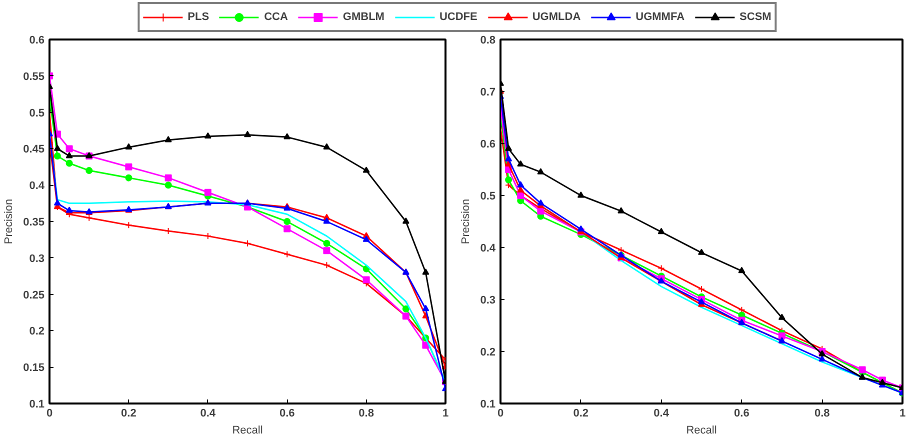 This screenshot has width=914, height=439. I want to click on legend-label: PLS, so click(199, 17).